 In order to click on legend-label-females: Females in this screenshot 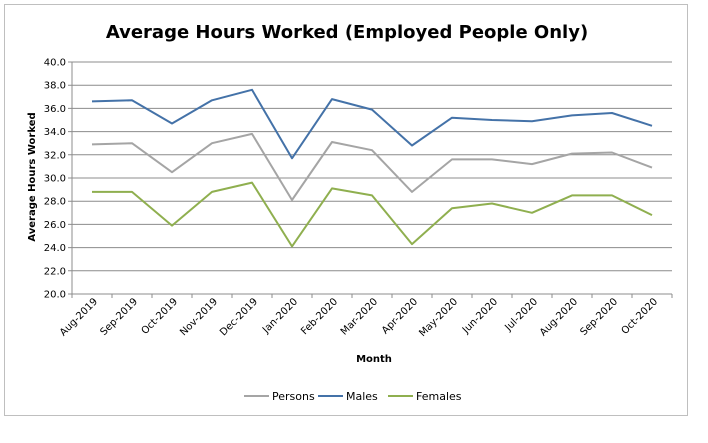, I will do `click(439, 396)`.